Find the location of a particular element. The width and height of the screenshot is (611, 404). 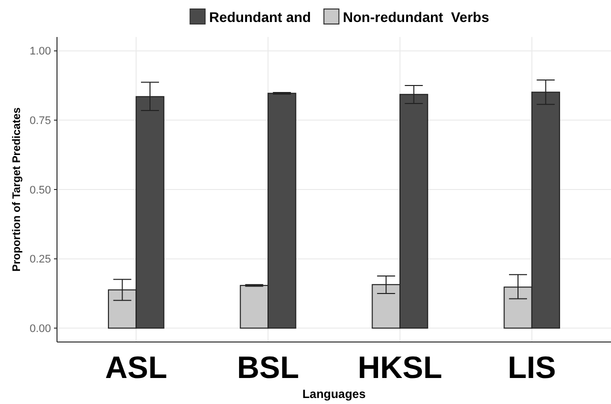

y-tick-label: 0.50 is located at coordinates (40, 190).